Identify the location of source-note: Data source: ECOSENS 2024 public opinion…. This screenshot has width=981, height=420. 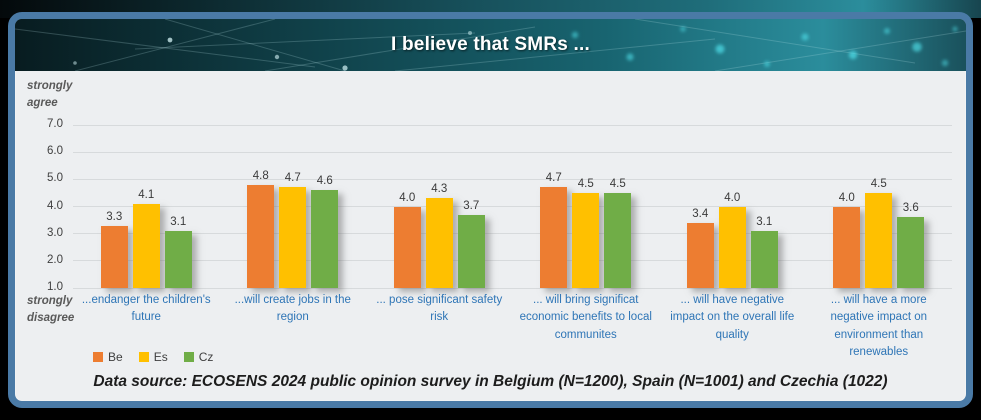
(490, 381).